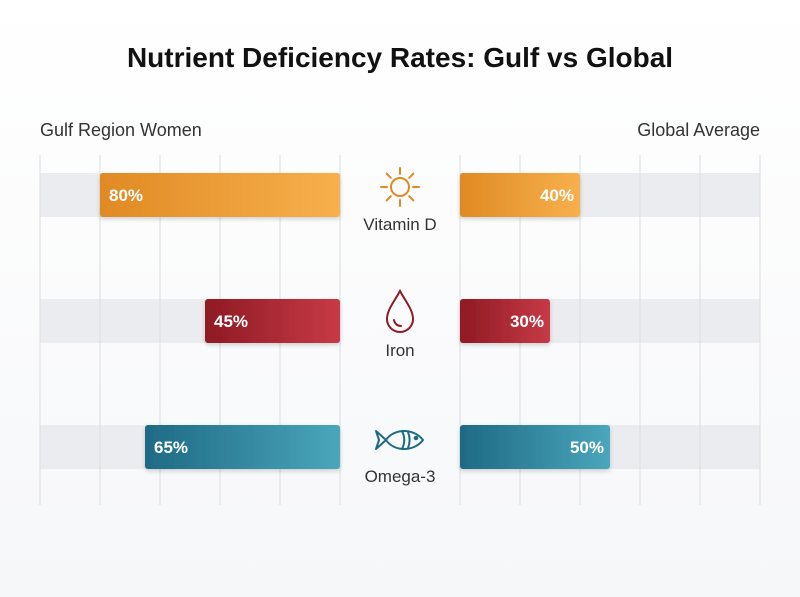 The height and width of the screenshot is (597, 800). What do you see at coordinates (399, 350) in the screenshot?
I see `category-label: Iron` at bounding box center [399, 350].